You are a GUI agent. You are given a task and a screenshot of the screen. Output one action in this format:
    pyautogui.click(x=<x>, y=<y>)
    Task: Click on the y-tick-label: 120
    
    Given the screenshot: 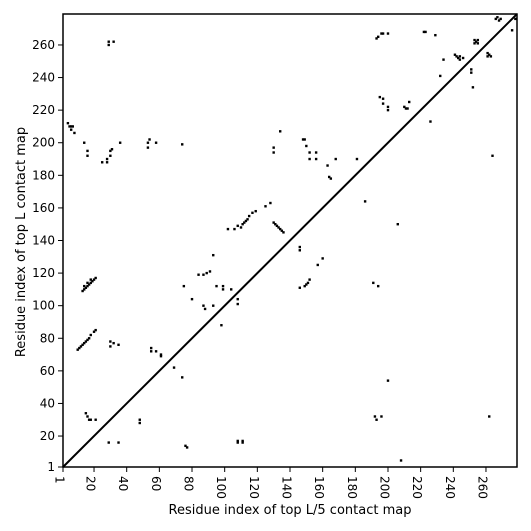 What is the action you would take?
    pyautogui.click(x=43, y=273)
    